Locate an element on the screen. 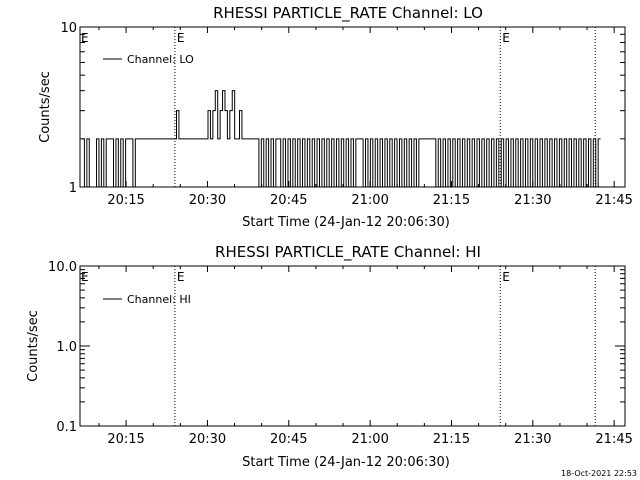  y-axis-label-lo: Counts/sec is located at coordinates (45, 107).